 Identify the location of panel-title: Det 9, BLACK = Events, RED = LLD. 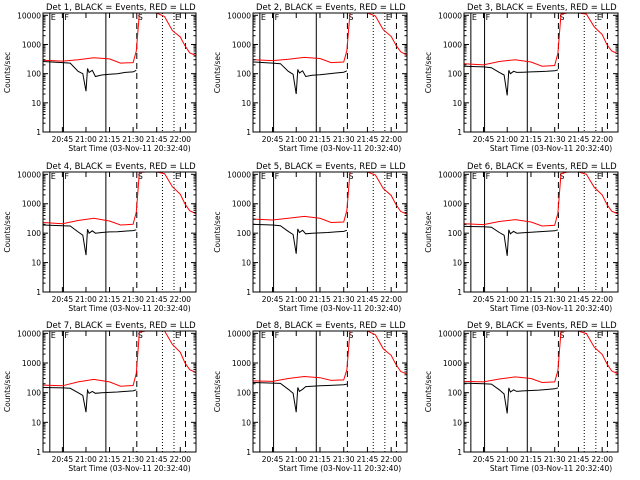
(542, 326).